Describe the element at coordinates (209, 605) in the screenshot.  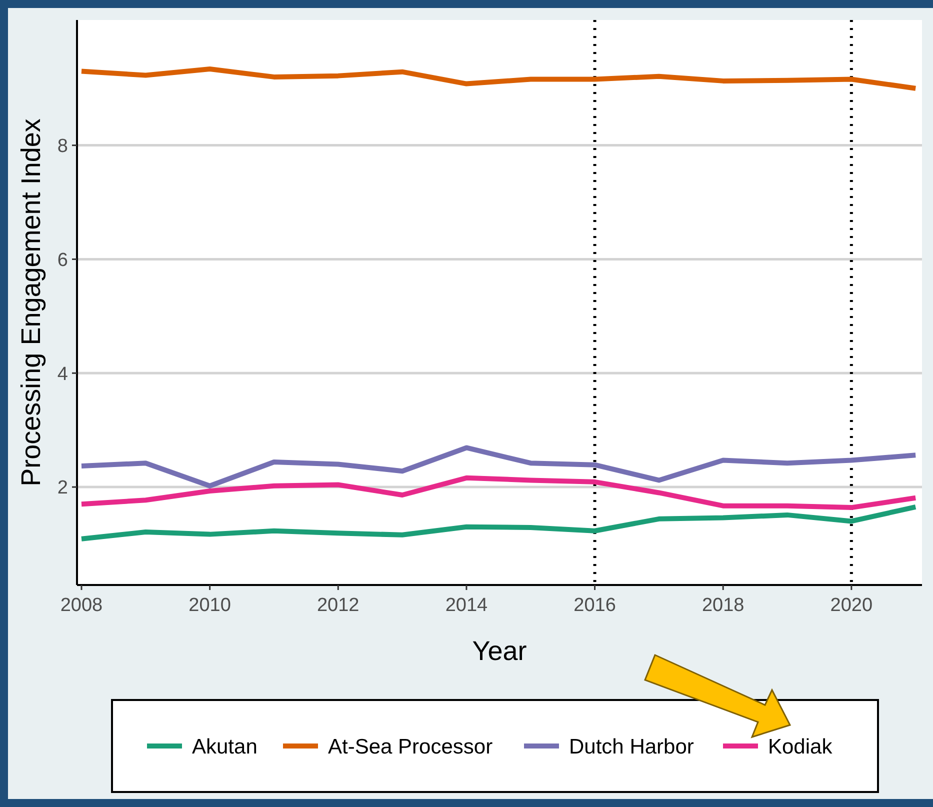
I see `x-tick-label: 2010` at that location.